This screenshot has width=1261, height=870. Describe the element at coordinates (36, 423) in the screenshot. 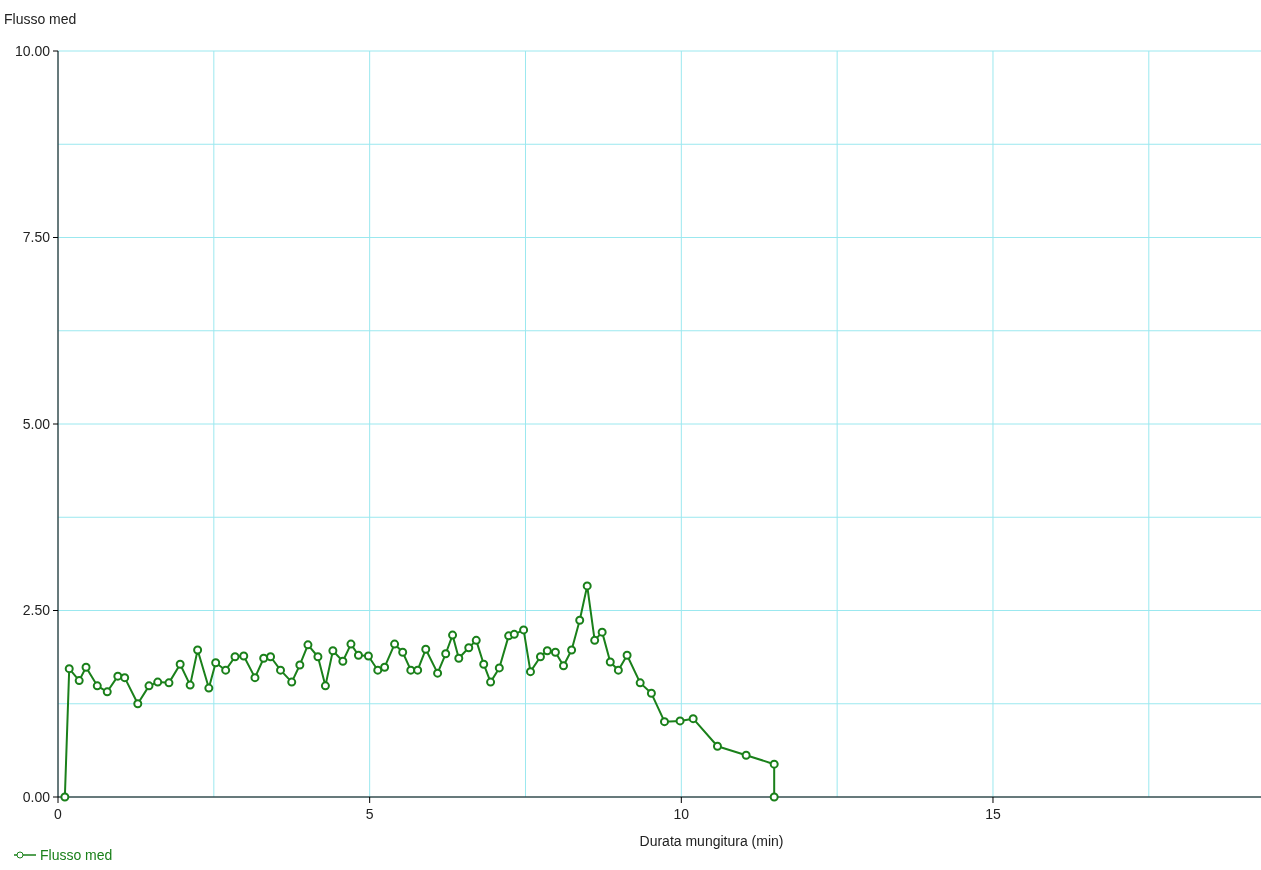

I see `y-tick-label: 5.00` at that location.